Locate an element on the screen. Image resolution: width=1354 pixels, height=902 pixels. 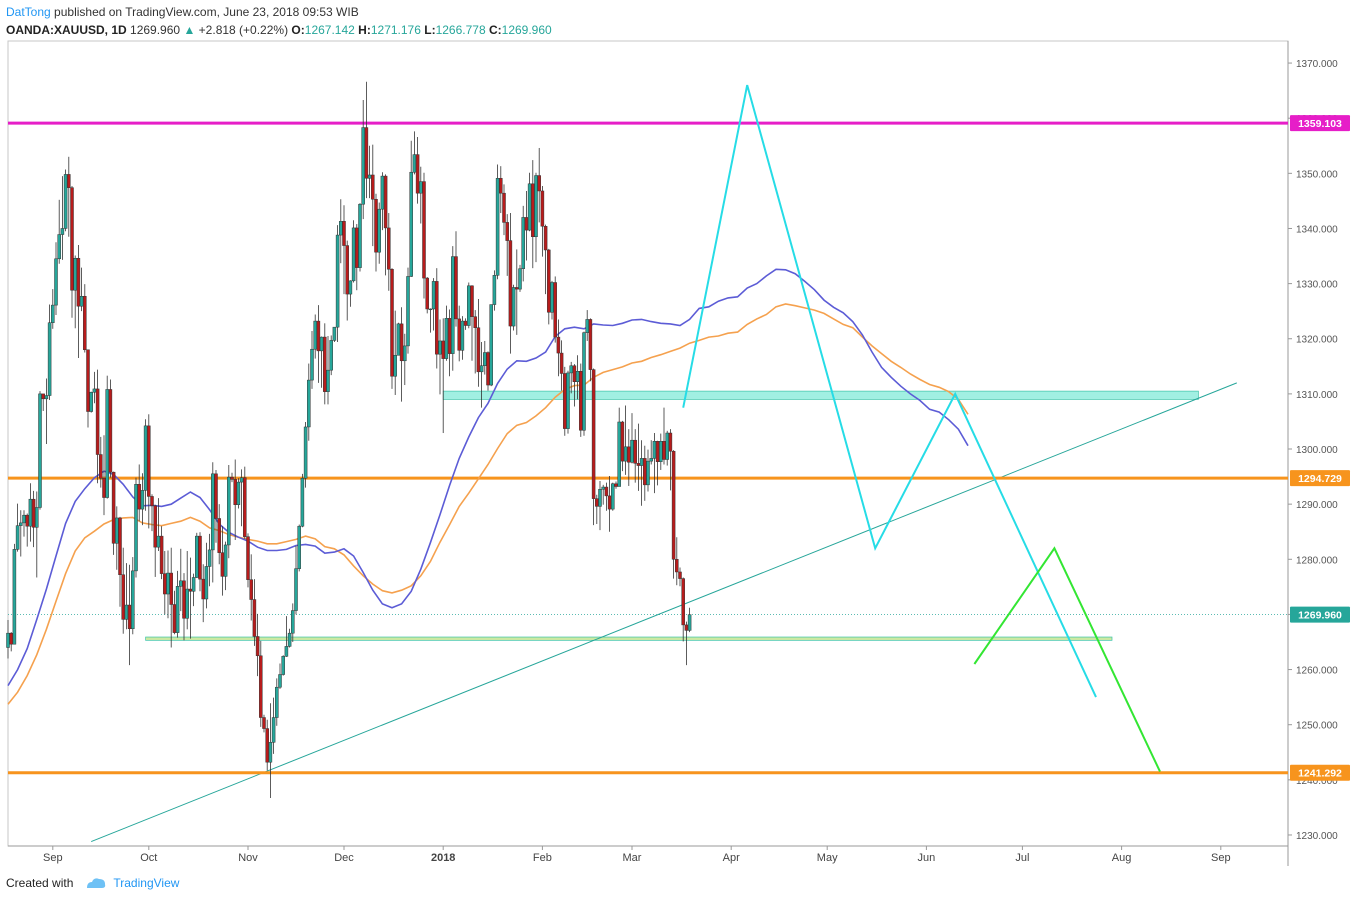
price-label-text: 1269.960 is located at coordinates (1320, 616).